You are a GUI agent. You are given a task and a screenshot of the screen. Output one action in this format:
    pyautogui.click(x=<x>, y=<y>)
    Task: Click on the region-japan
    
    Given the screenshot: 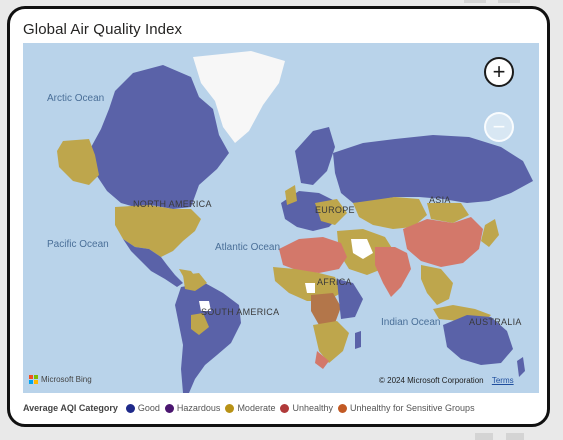 What is the action you would take?
    pyautogui.click(x=490, y=233)
    